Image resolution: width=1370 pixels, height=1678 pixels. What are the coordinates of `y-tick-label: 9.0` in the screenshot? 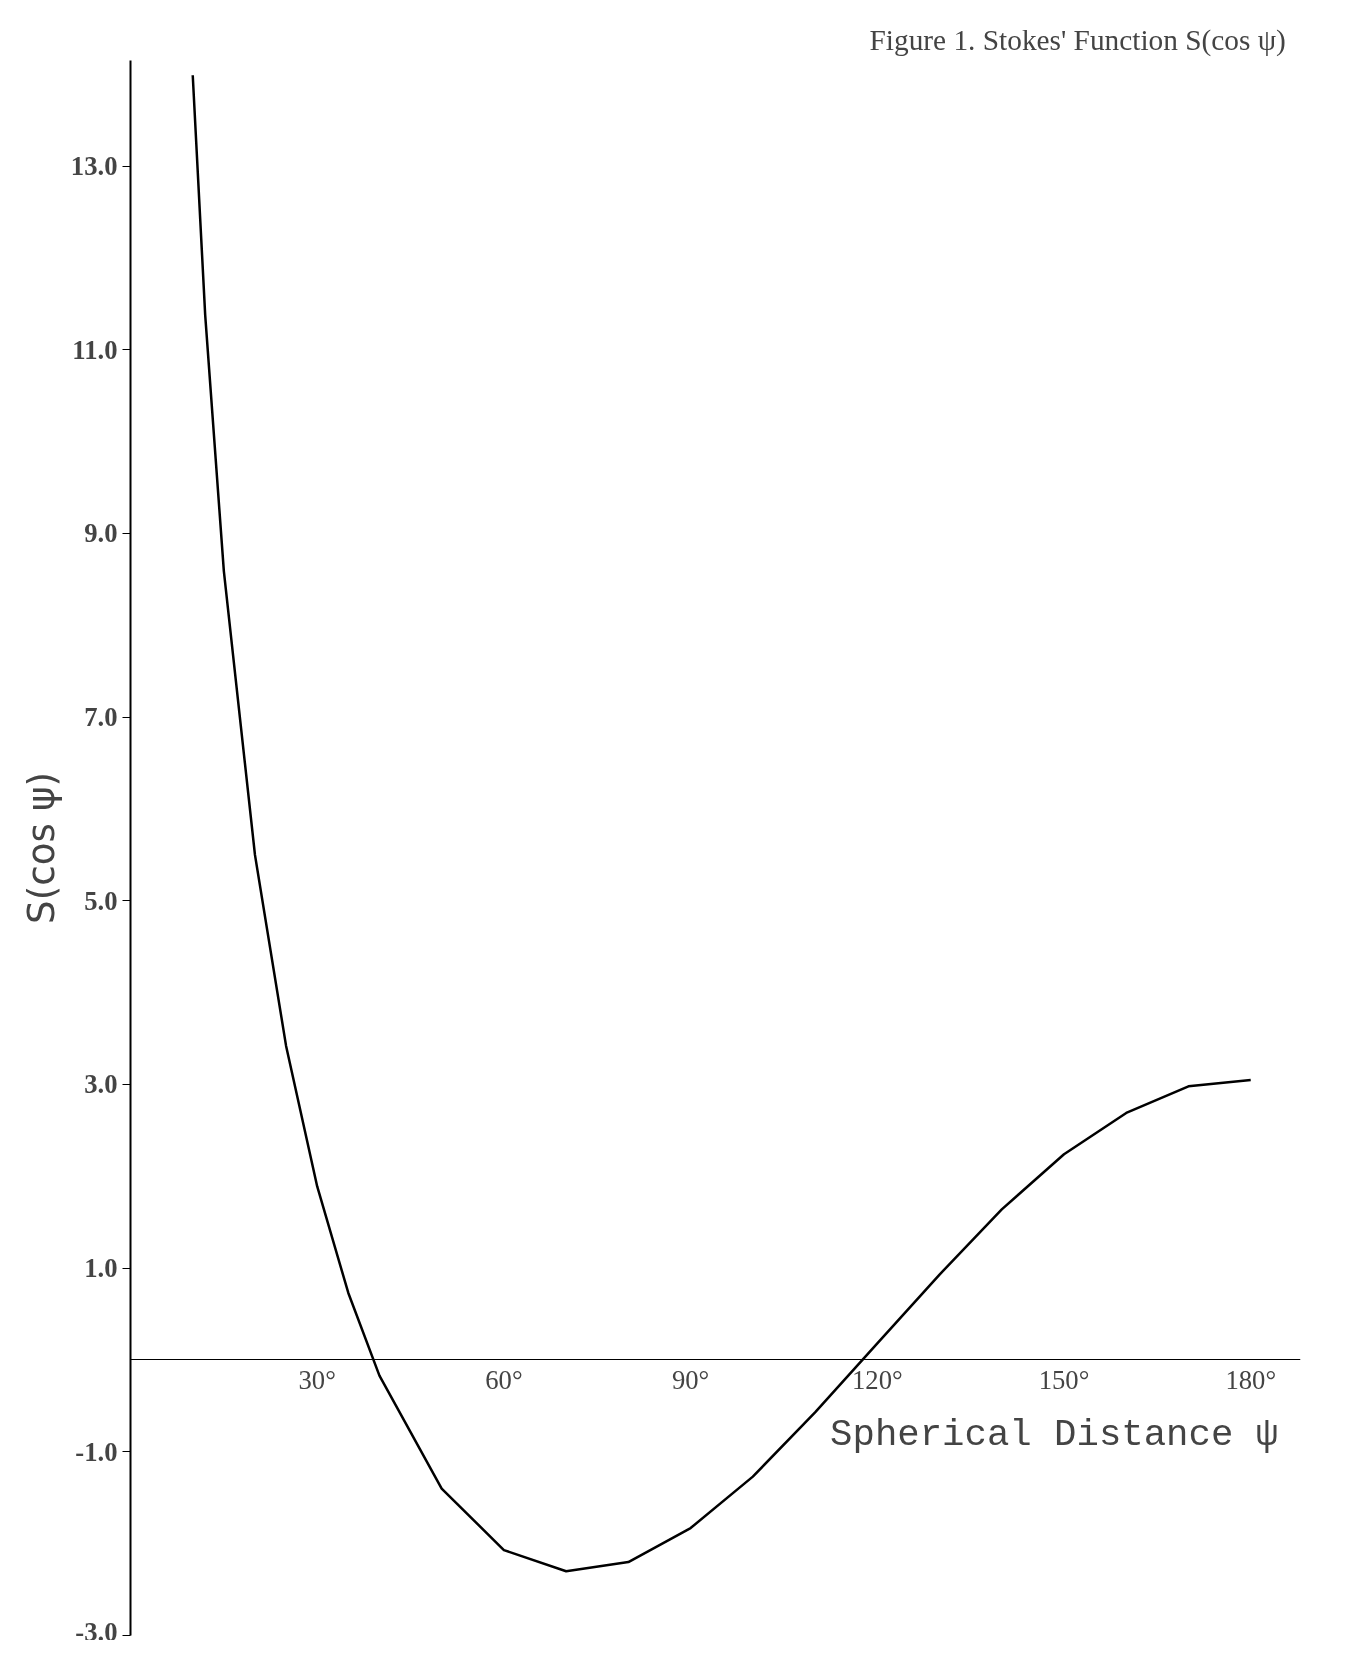 It's located at (101, 533).